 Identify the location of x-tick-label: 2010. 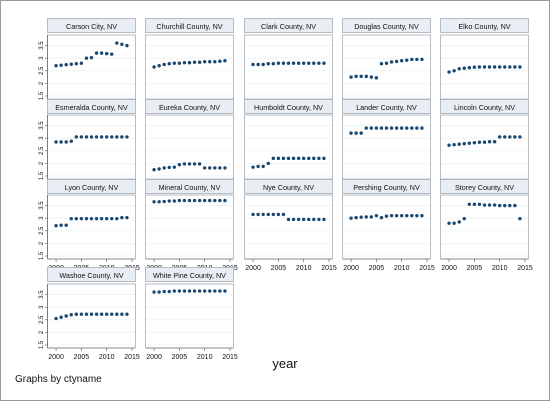
(304, 268).